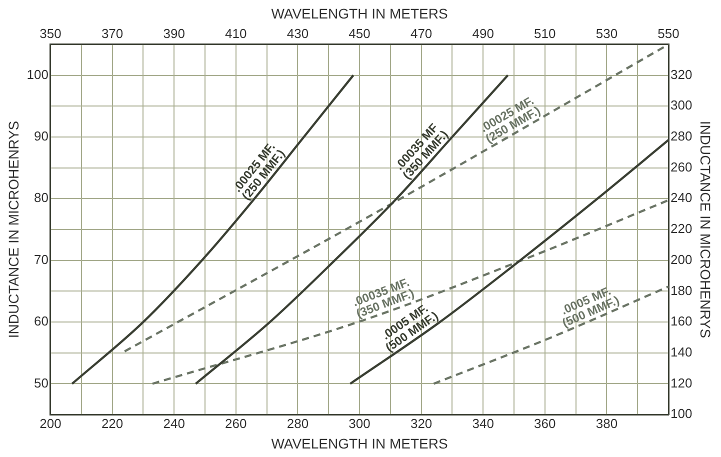  I want to click on x-tick-label: 320, so click(421, 423).